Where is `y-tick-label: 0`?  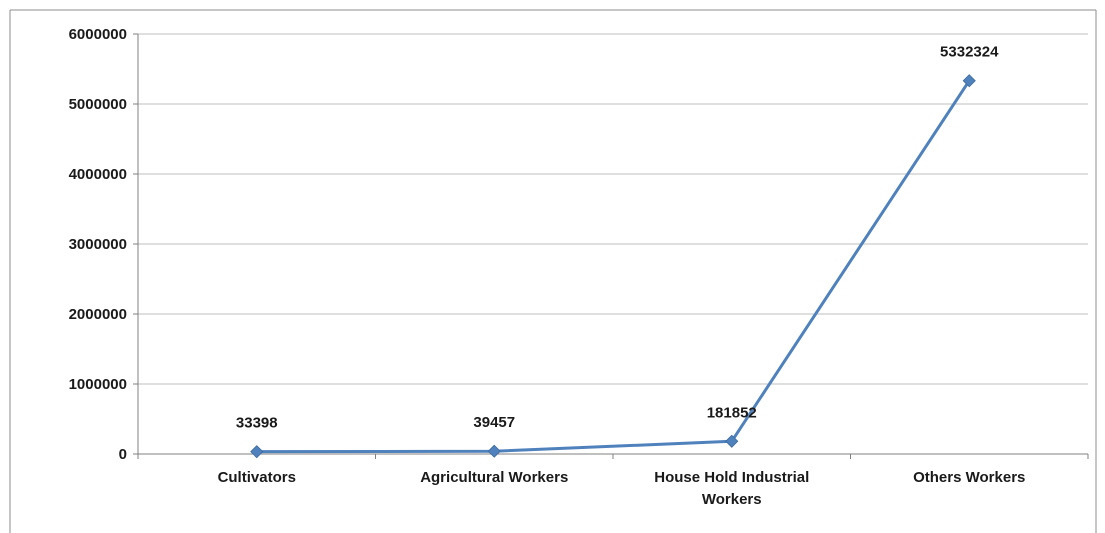 y-tick-label: 0 is located at coordinates (123, 454).